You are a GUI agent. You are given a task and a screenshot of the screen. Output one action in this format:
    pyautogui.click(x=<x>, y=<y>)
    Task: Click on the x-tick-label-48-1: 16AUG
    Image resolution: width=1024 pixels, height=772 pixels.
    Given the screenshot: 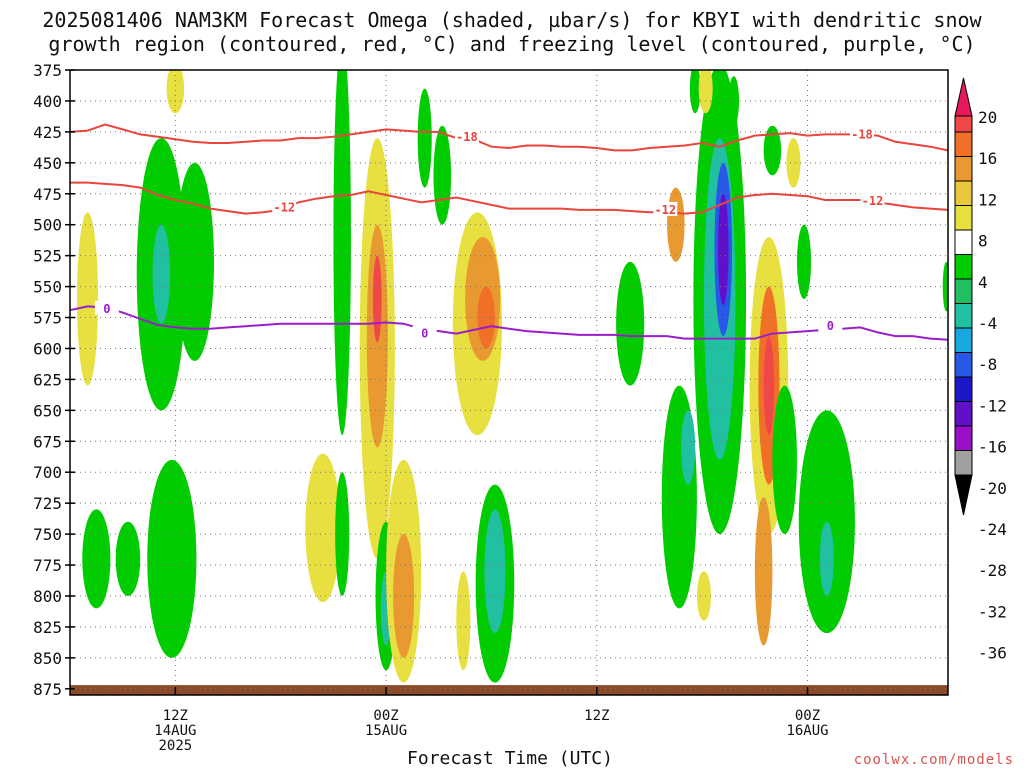 What is the action you would take?
    pyautogui.click(x=807, y=731)
    